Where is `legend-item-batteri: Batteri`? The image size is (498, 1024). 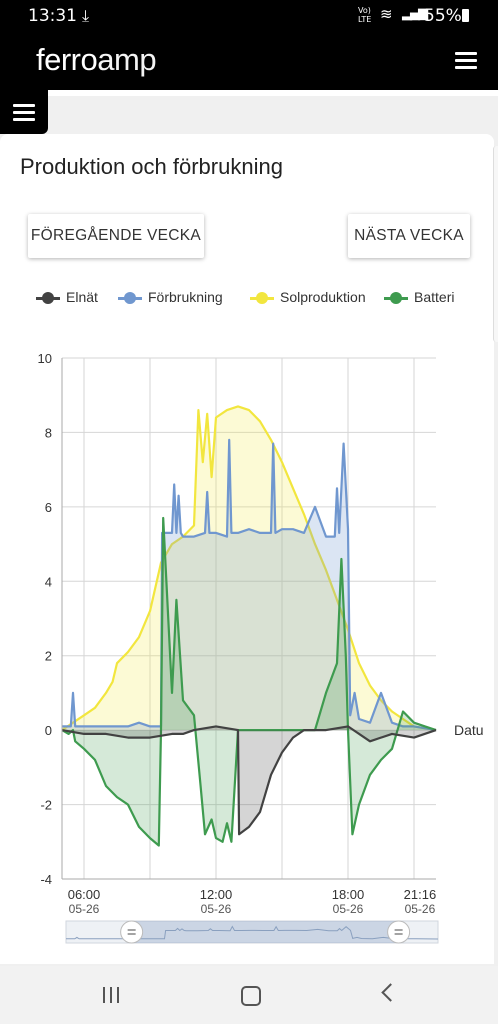
legend-item-batteri: Batteri is located at coordinates (426, 298).